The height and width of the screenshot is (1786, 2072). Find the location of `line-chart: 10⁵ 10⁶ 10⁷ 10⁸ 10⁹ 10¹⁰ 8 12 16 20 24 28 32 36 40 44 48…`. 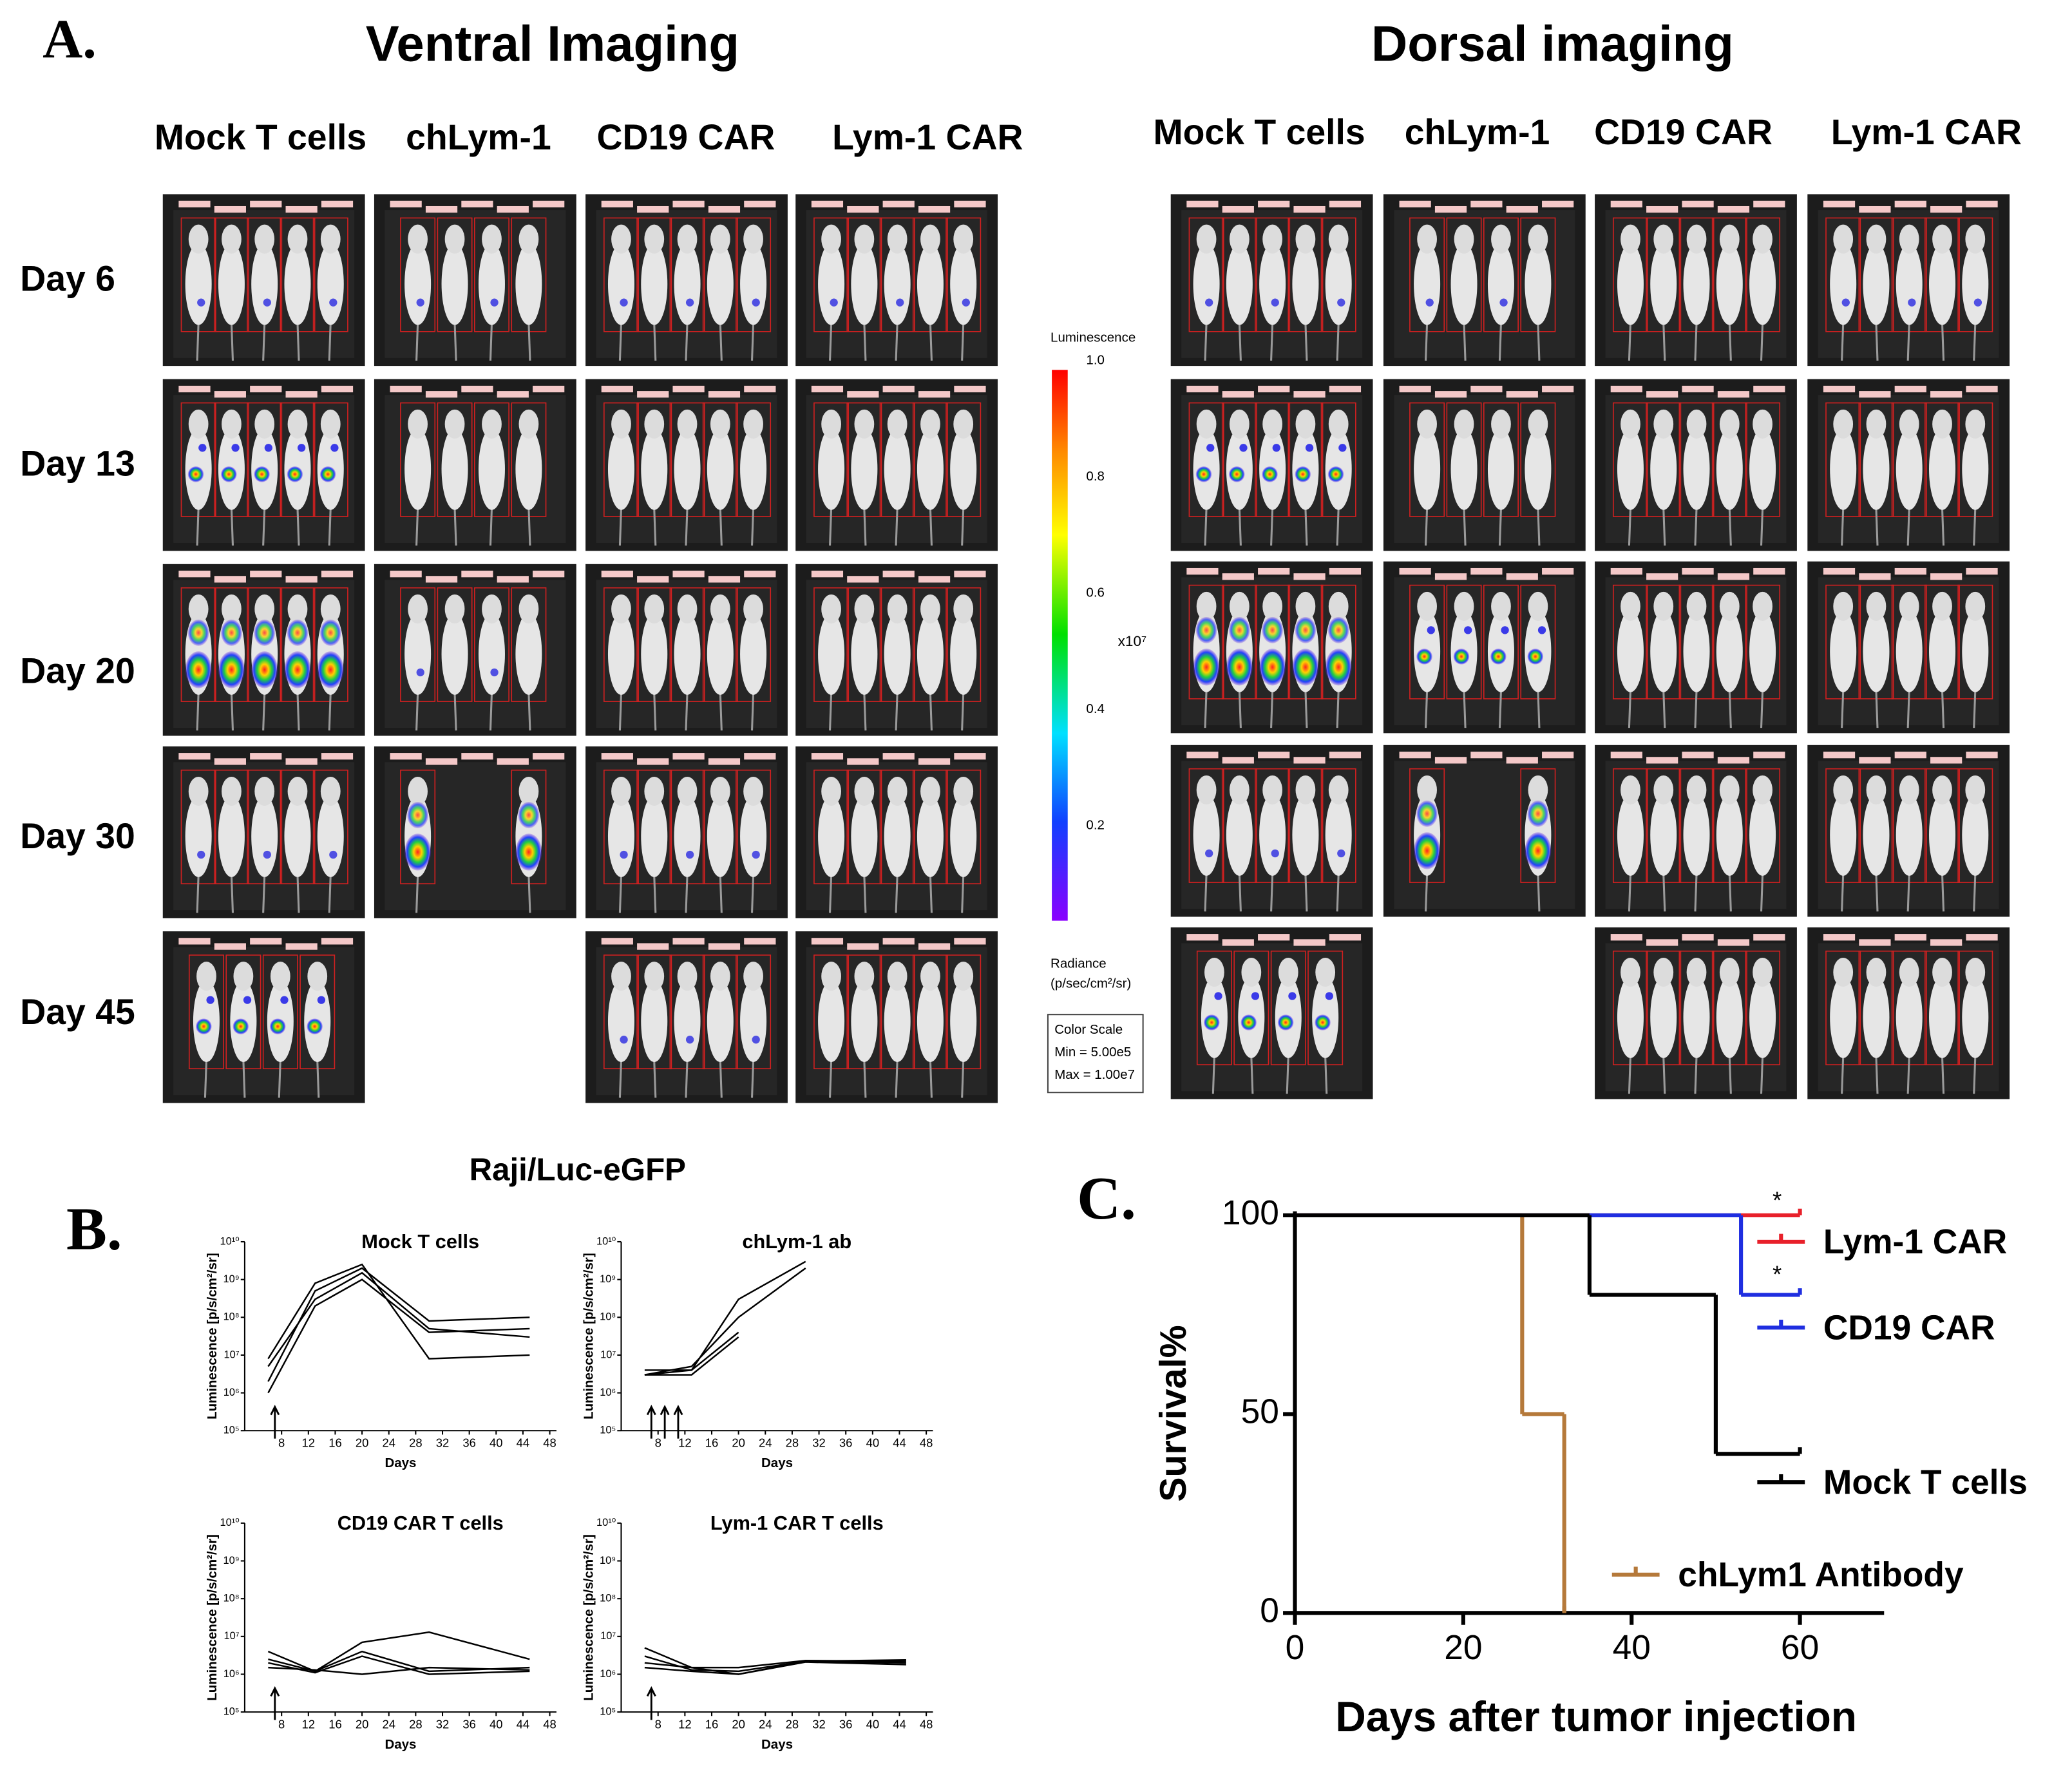

line-chart: 10⁵ 10⁶ 10⁷ 10⁸ 10⁹ 10¹⁰ 8 12 16 20 24 28 32 36 40 44 48… is located at coordinates (758, 1632).